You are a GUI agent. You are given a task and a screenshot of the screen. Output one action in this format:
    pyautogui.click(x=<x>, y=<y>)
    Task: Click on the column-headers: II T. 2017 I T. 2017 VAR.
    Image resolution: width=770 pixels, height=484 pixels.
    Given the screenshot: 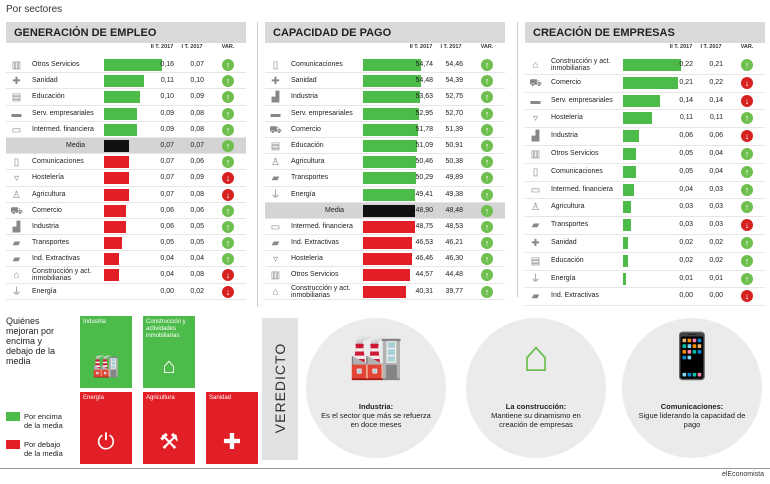 What is the action you would take?
    pyautogui.click(x=385, y=50)
    